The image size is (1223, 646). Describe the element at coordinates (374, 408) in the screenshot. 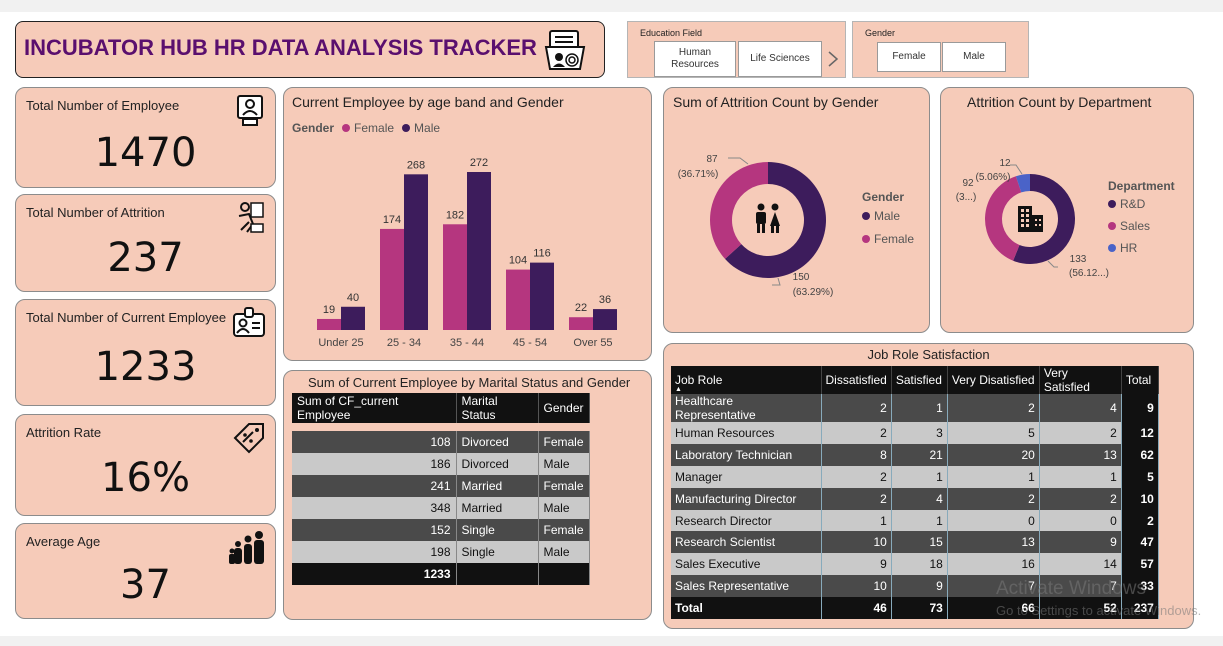

I see `column-header: Sum of CF_current Employee` at that location.